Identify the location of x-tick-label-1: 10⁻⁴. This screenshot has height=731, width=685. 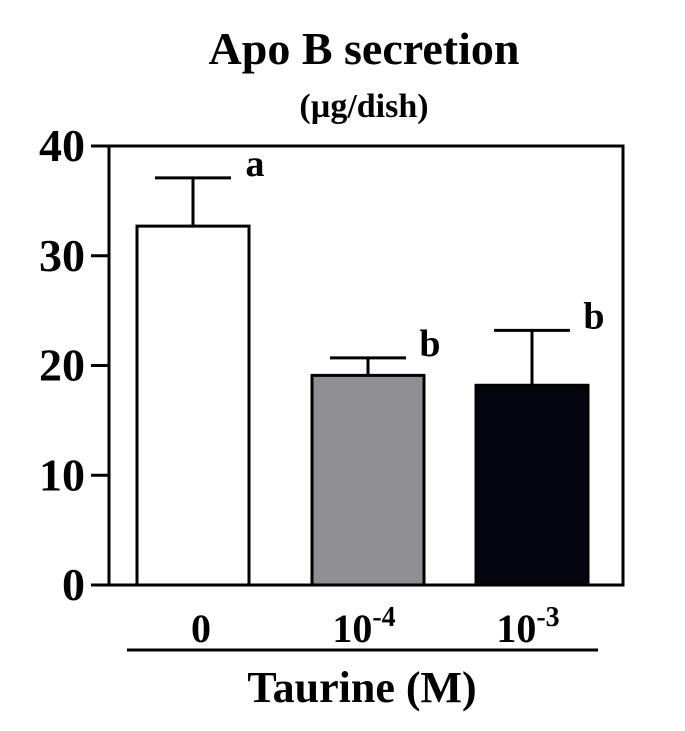
(363, 626).